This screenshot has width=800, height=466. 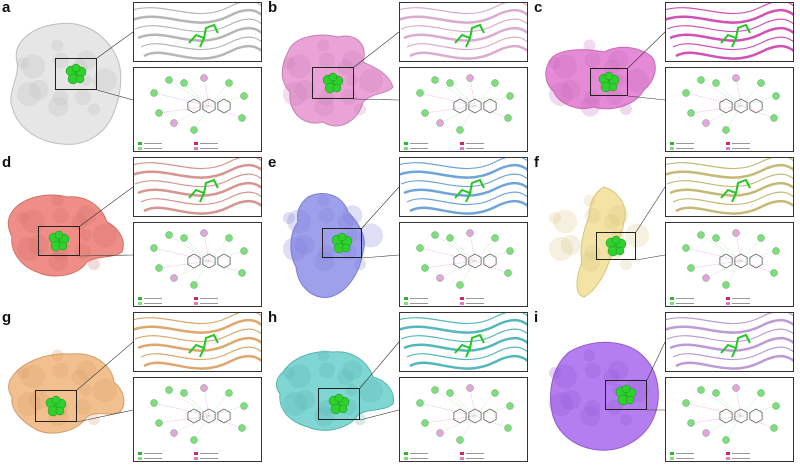 I want to click on panel-label: c, so click(x=538, y=8).